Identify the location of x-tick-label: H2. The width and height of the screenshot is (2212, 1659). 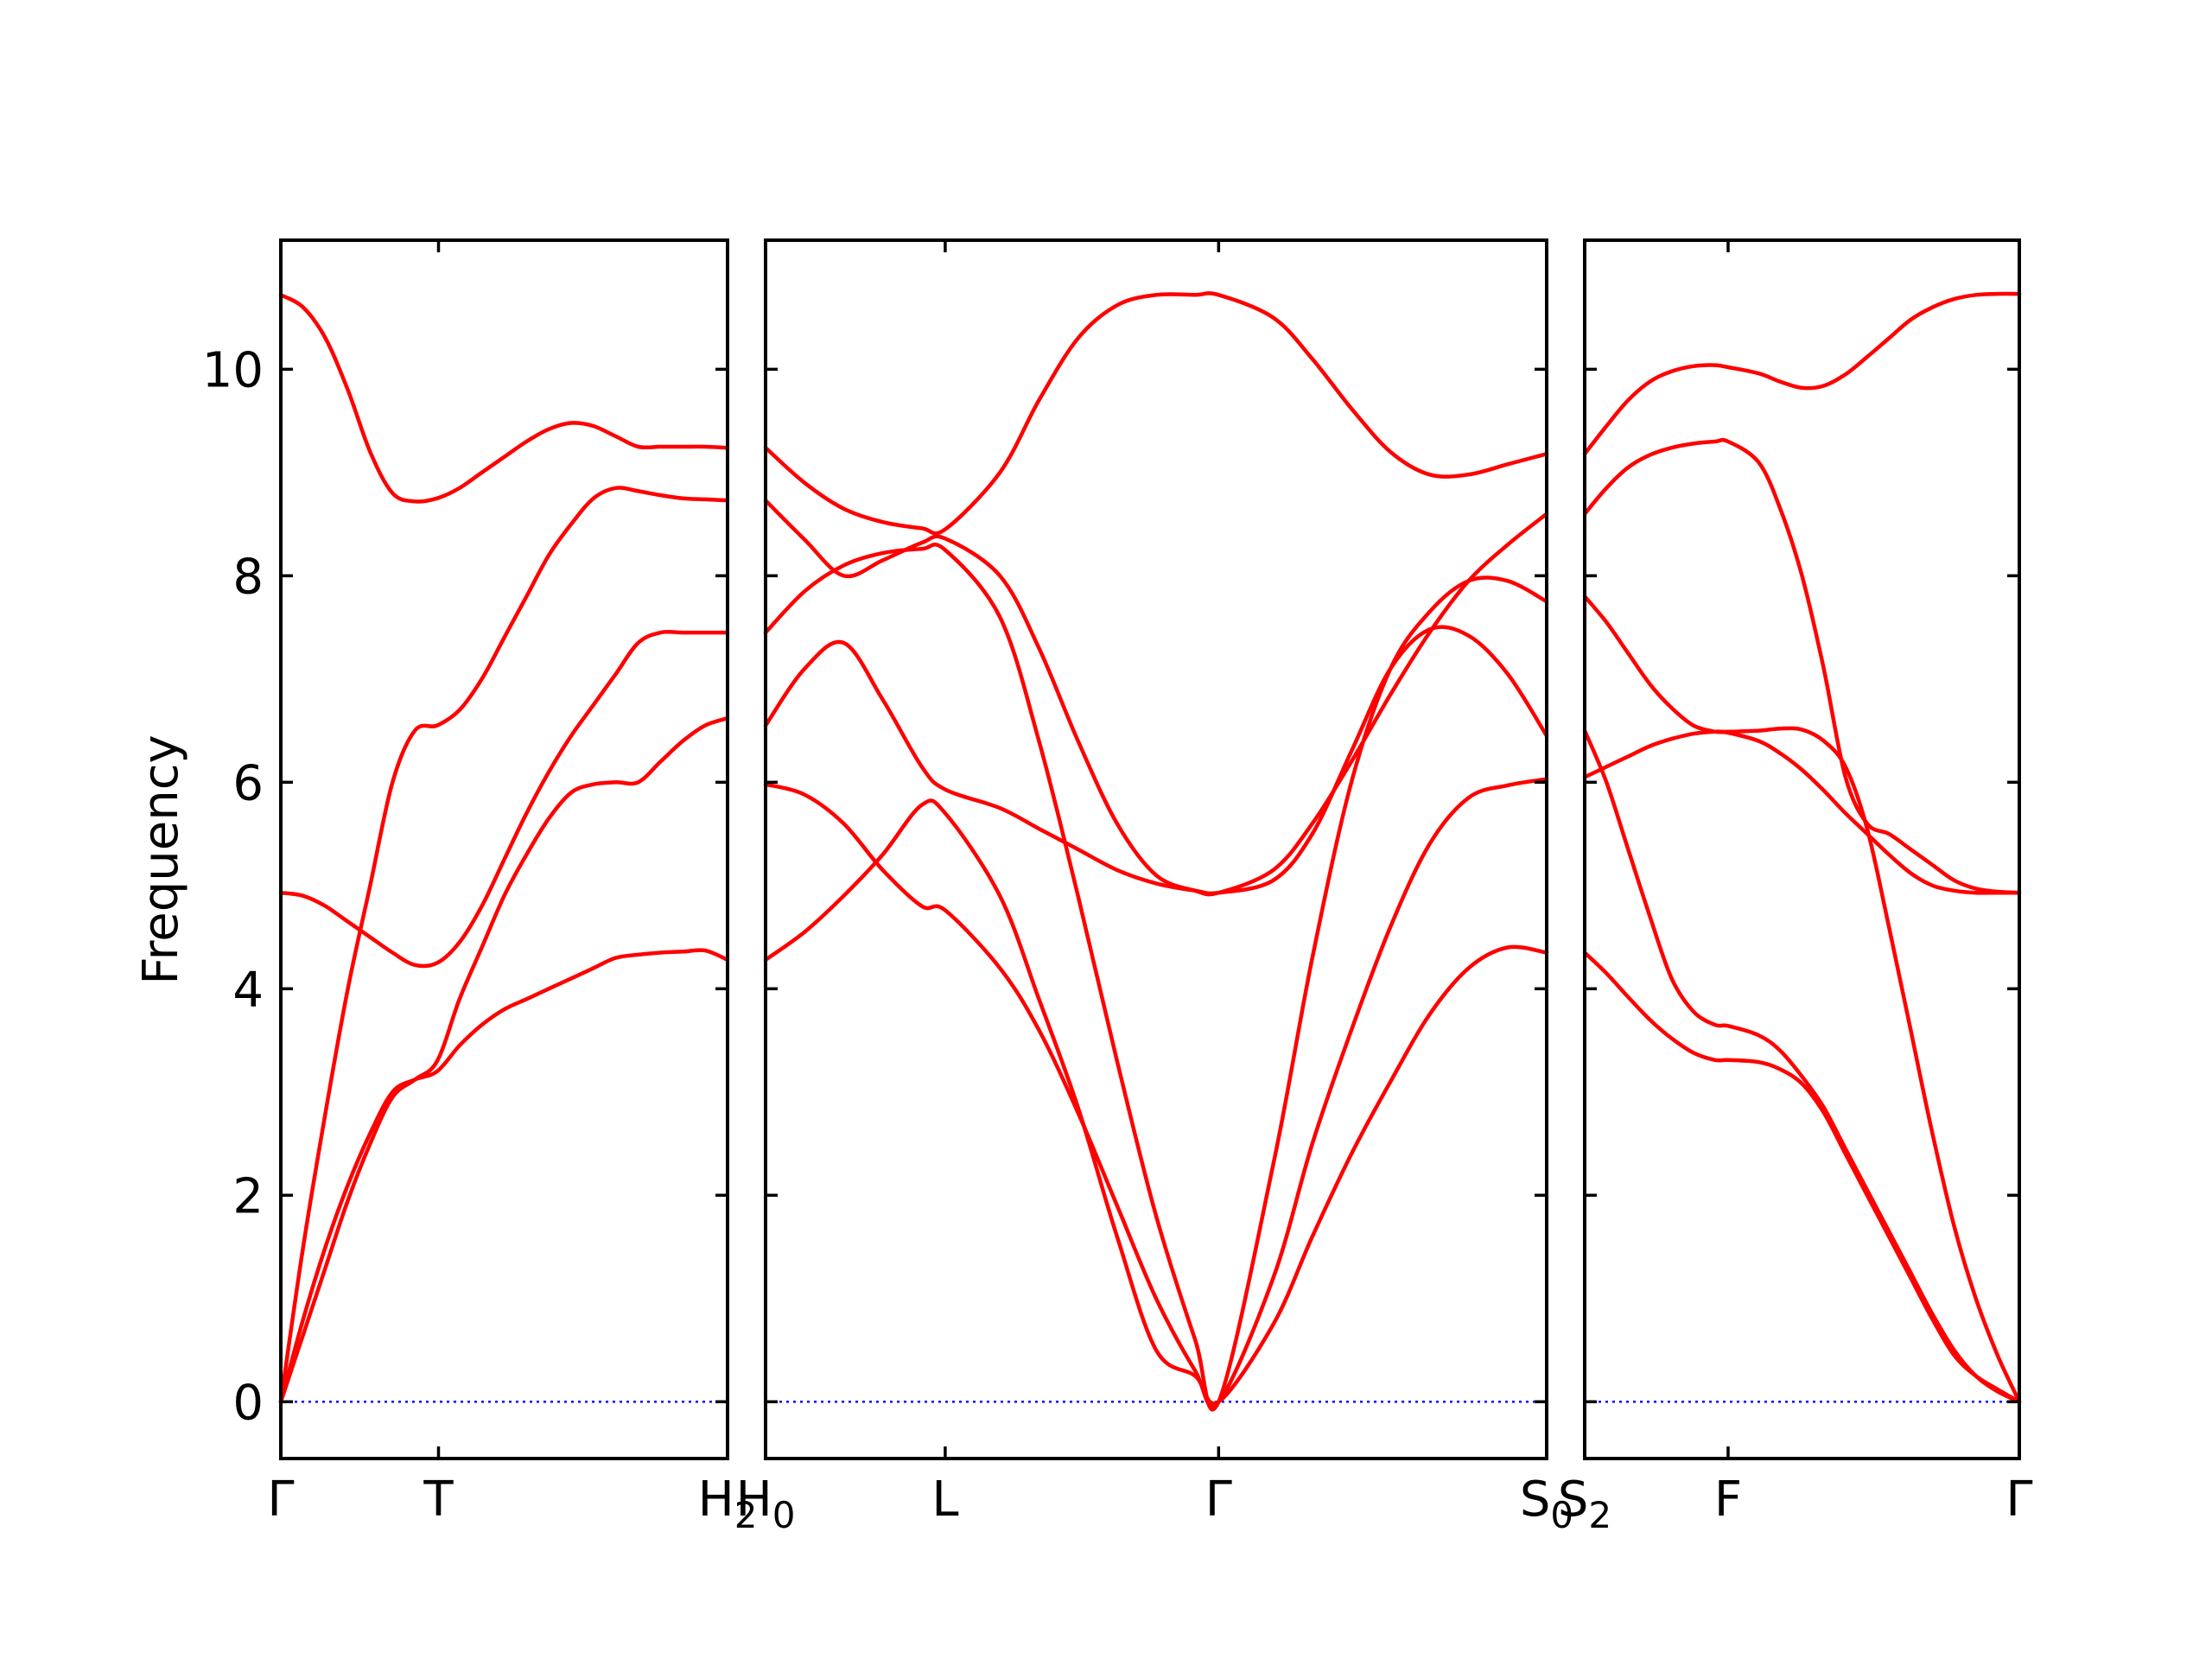
(728, 1503).